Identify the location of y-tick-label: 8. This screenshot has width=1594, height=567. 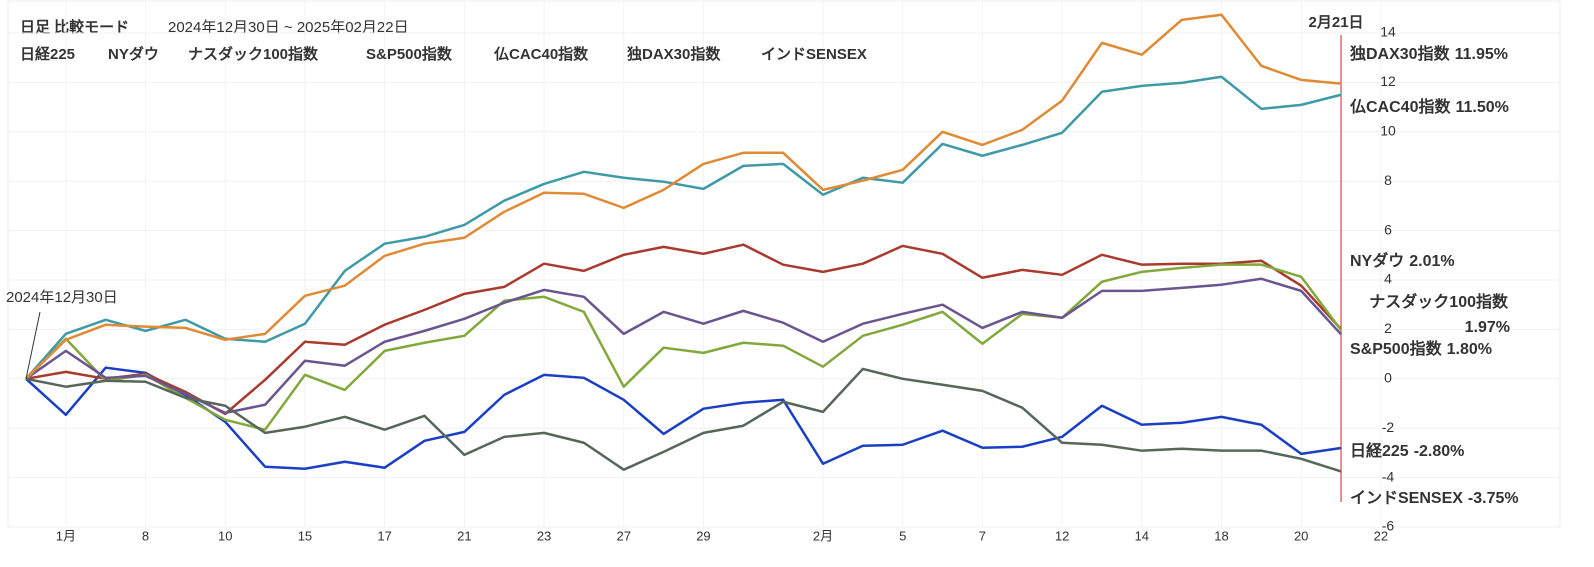
(1388, 180).